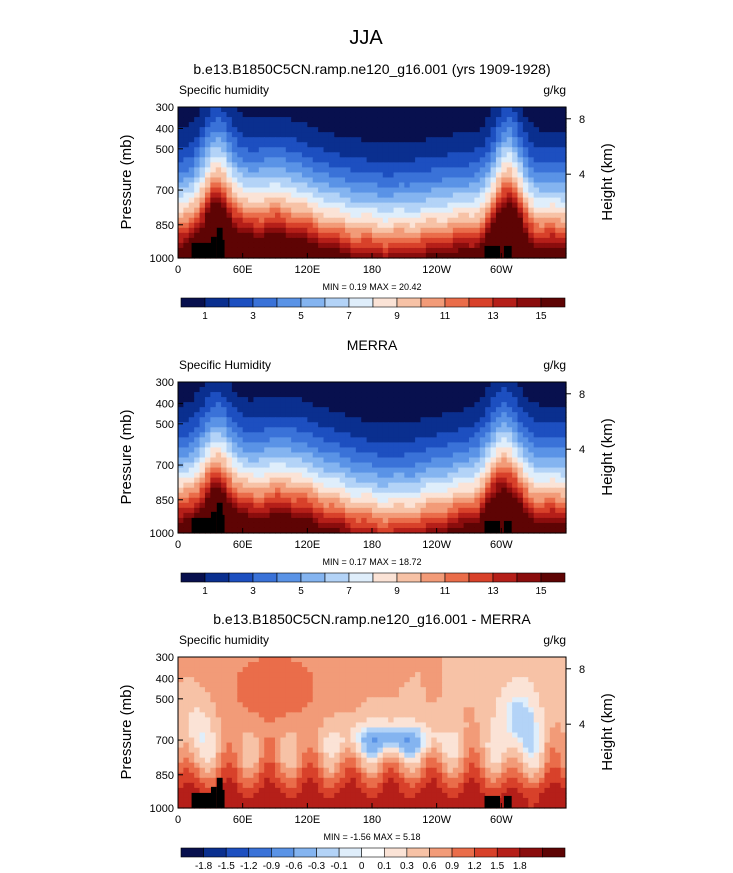 This screenshot has width=733, height=873. Describe the element at coordinates (554, 640) in the screenshot. I see `panel-3-right-label: g/kg` at that location.